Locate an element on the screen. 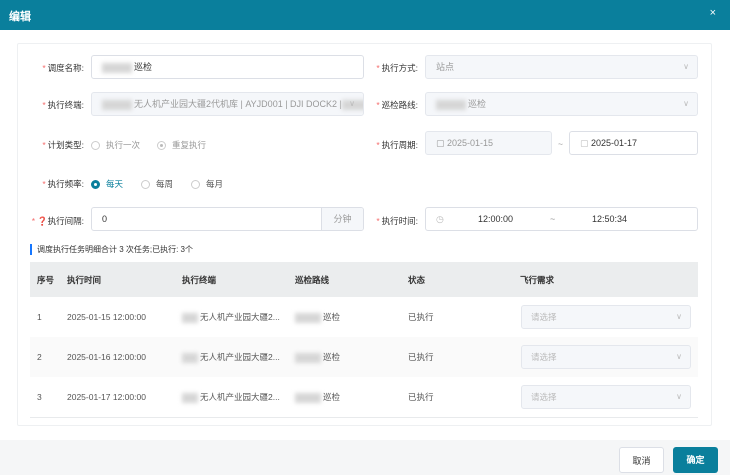 The height and width of the screenshot is (475, 730). radio-weekly: 每周 is located at coordinates (157, 184).